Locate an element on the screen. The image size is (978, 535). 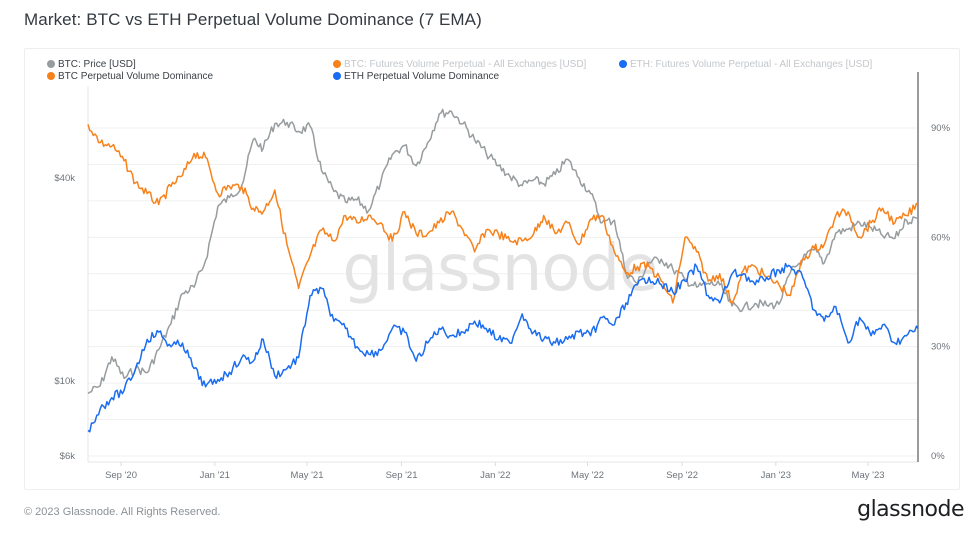
x-tick-label: May '22 is located at coordinates (587, 475).